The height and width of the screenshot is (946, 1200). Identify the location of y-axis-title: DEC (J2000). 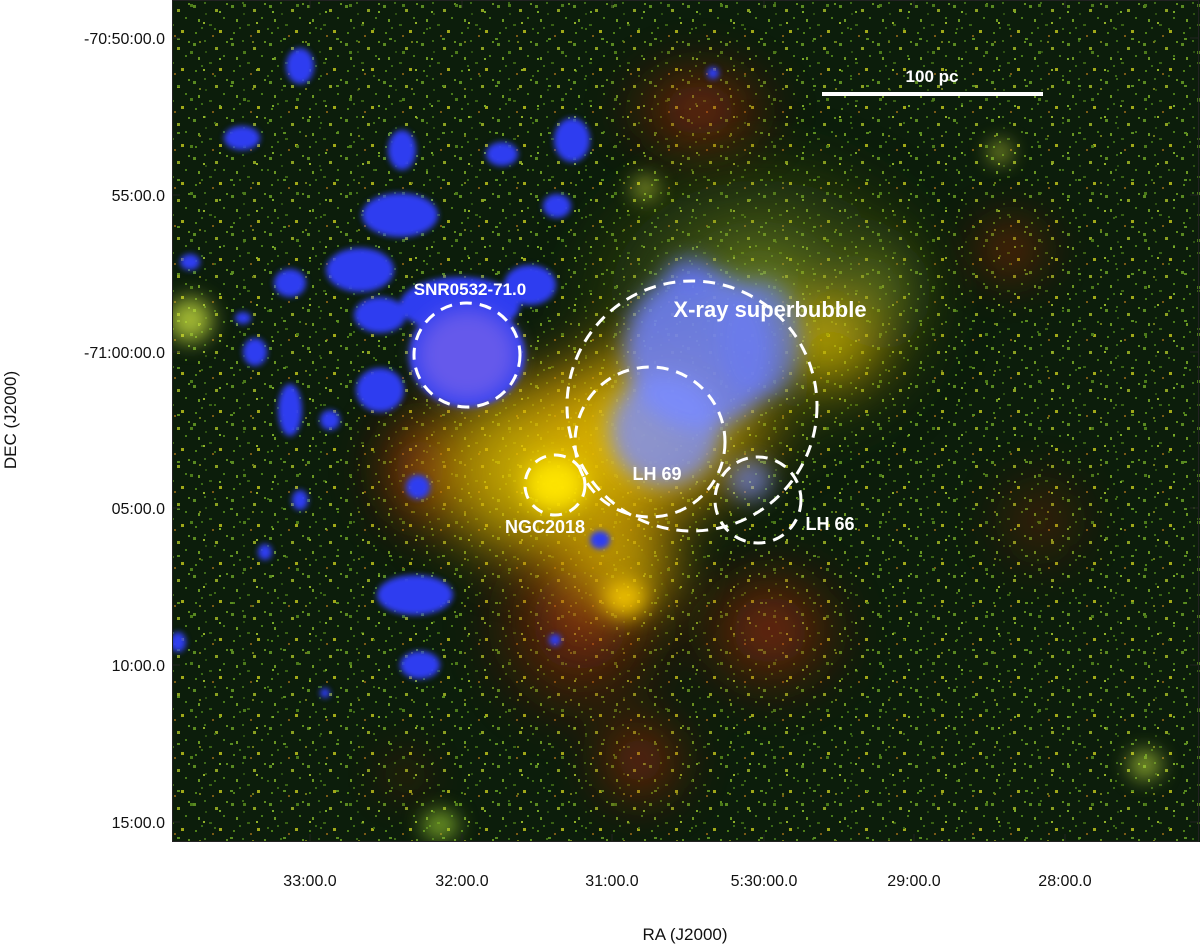
(10, 420).